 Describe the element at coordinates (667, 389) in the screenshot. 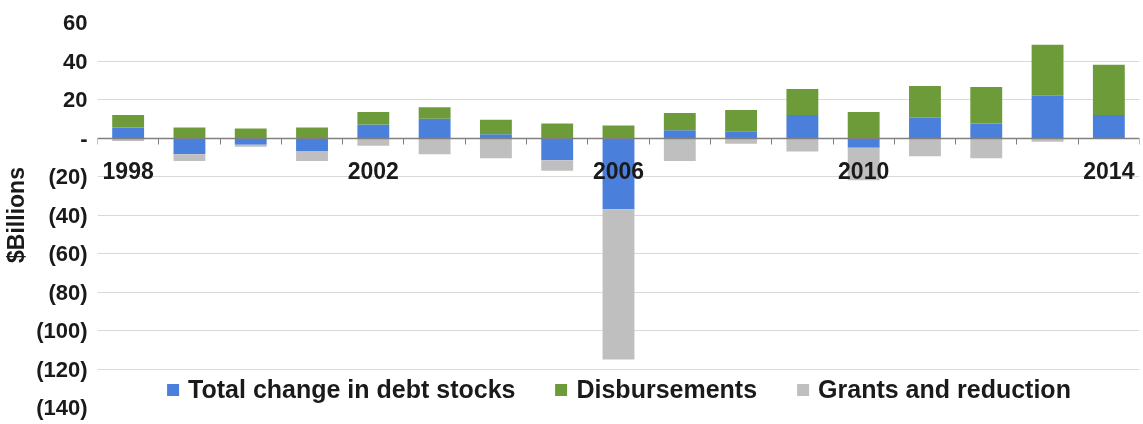

I see `legend-label: Disbursements` at that location.